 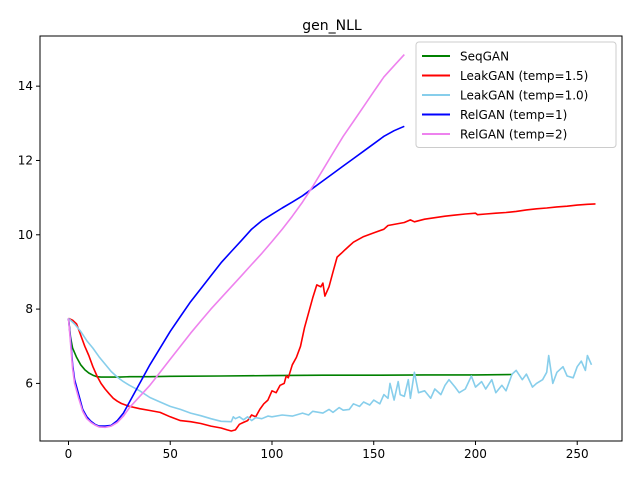 I want to click on y-tick-label: 12, so click(x=25, y=160).